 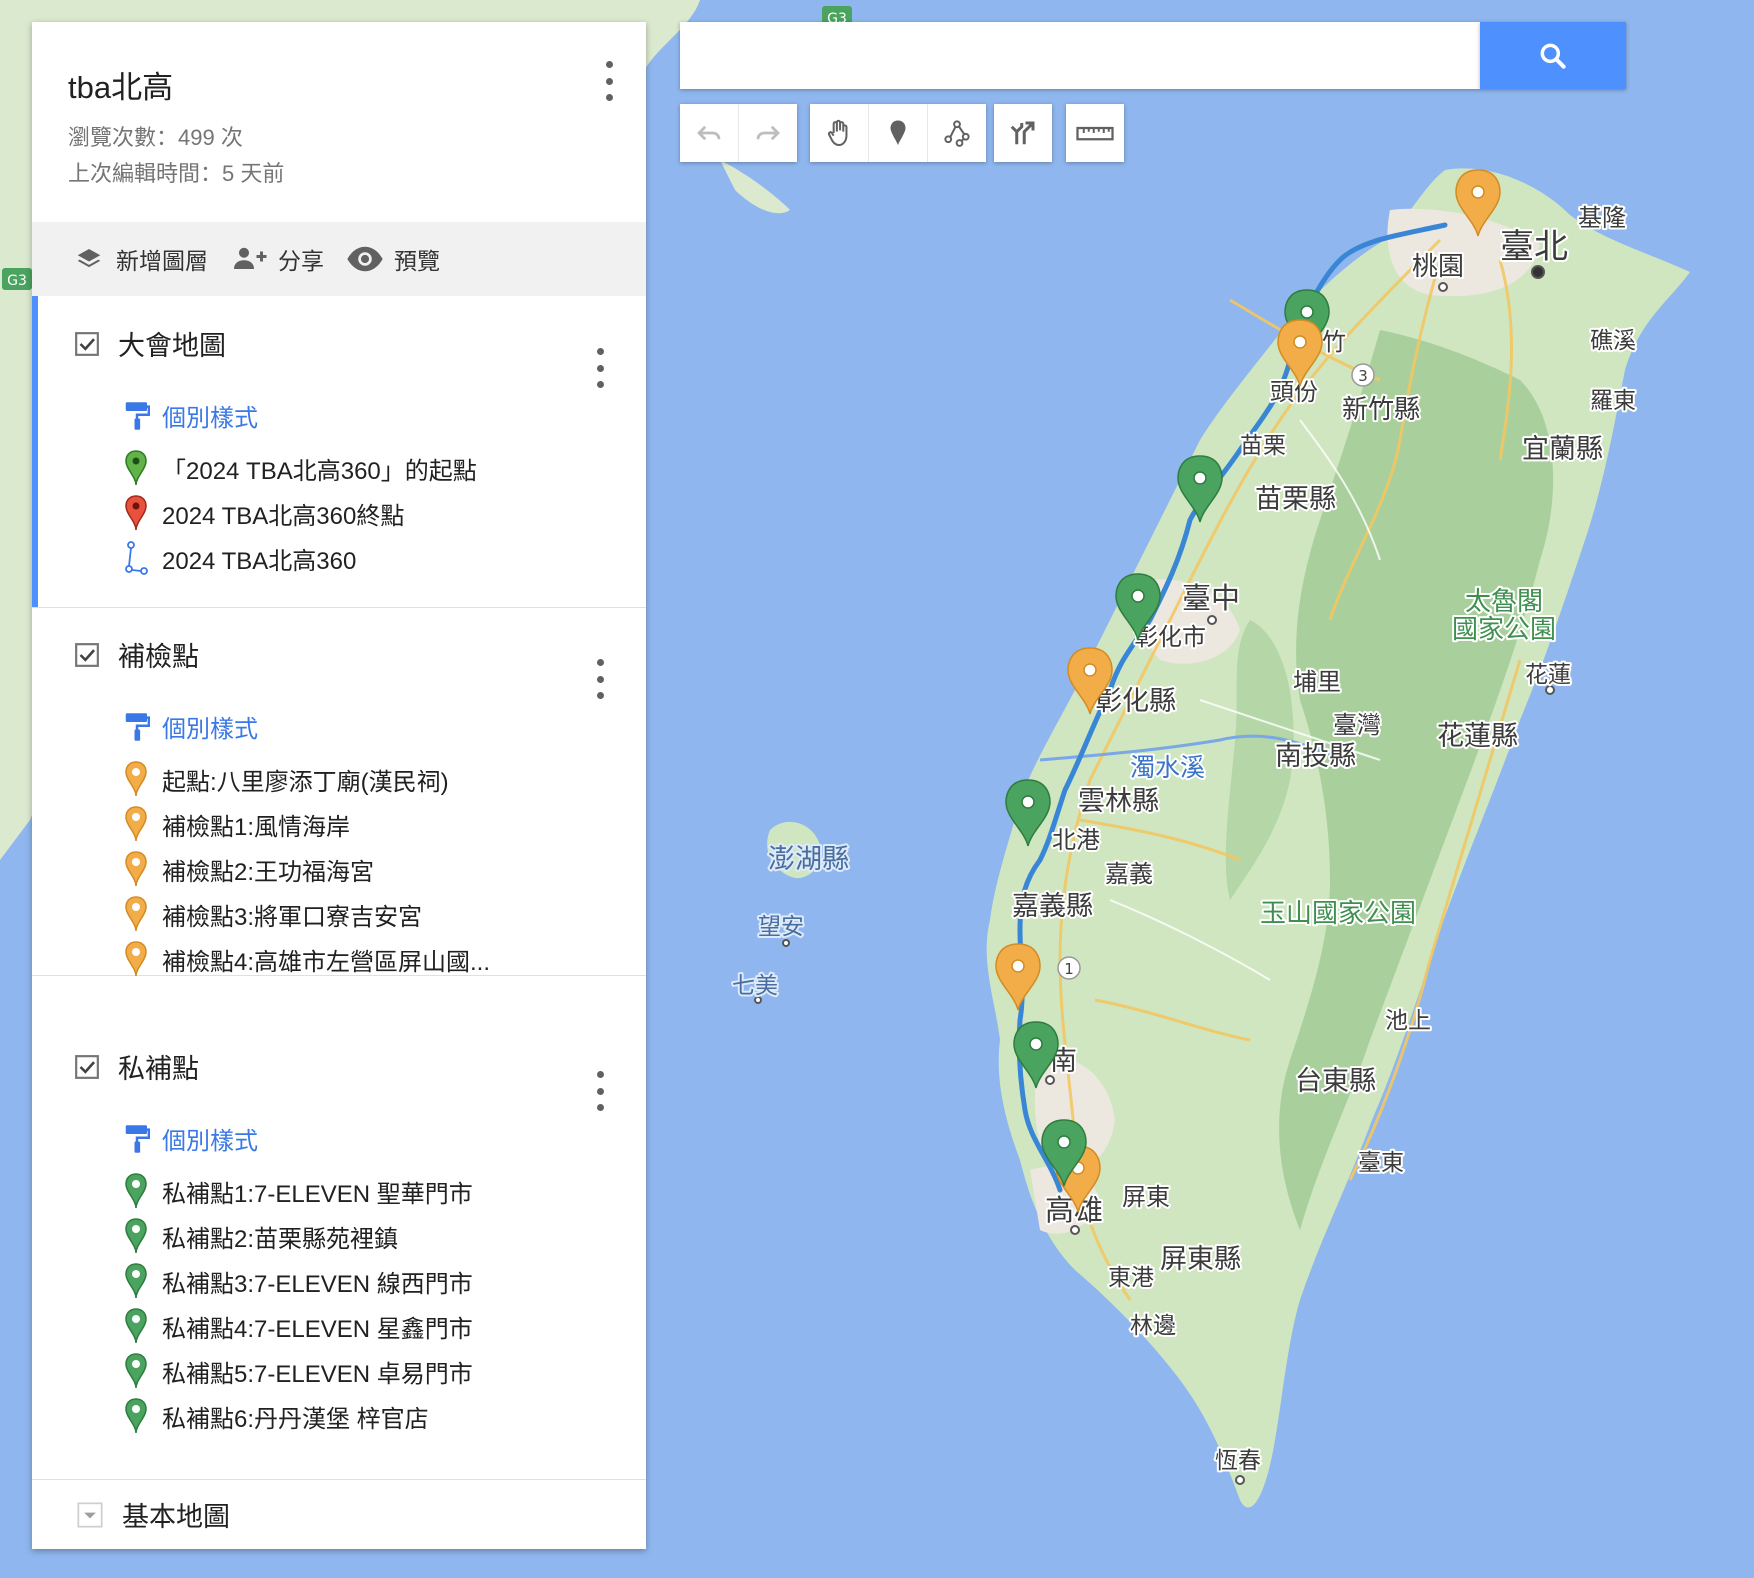 I want to click on label-yushan: 玉山國家公園, so click(x=1338, y=914).